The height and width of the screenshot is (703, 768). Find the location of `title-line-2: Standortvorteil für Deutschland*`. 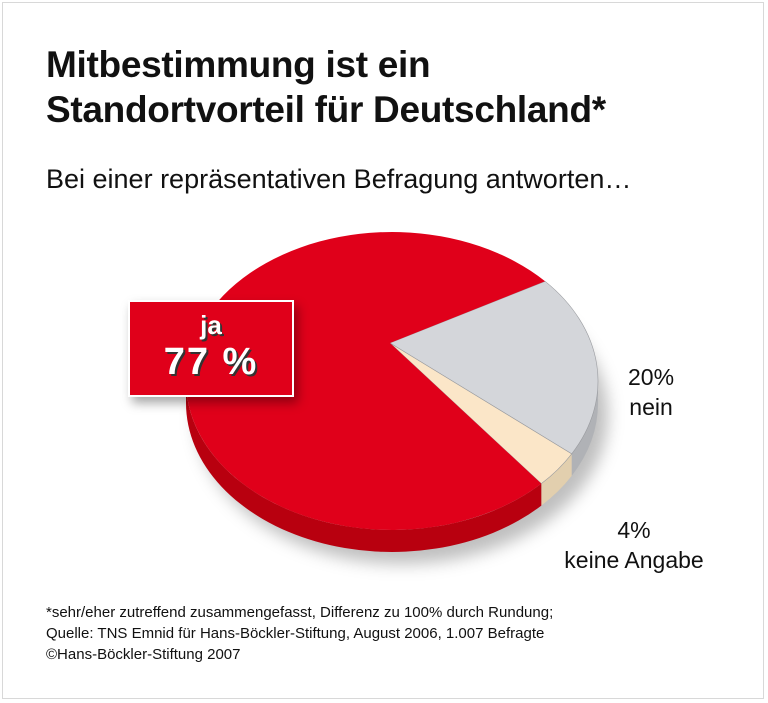

title-line-2: Standortvorteil für Deutschland* is located at coordinates (326, 109).